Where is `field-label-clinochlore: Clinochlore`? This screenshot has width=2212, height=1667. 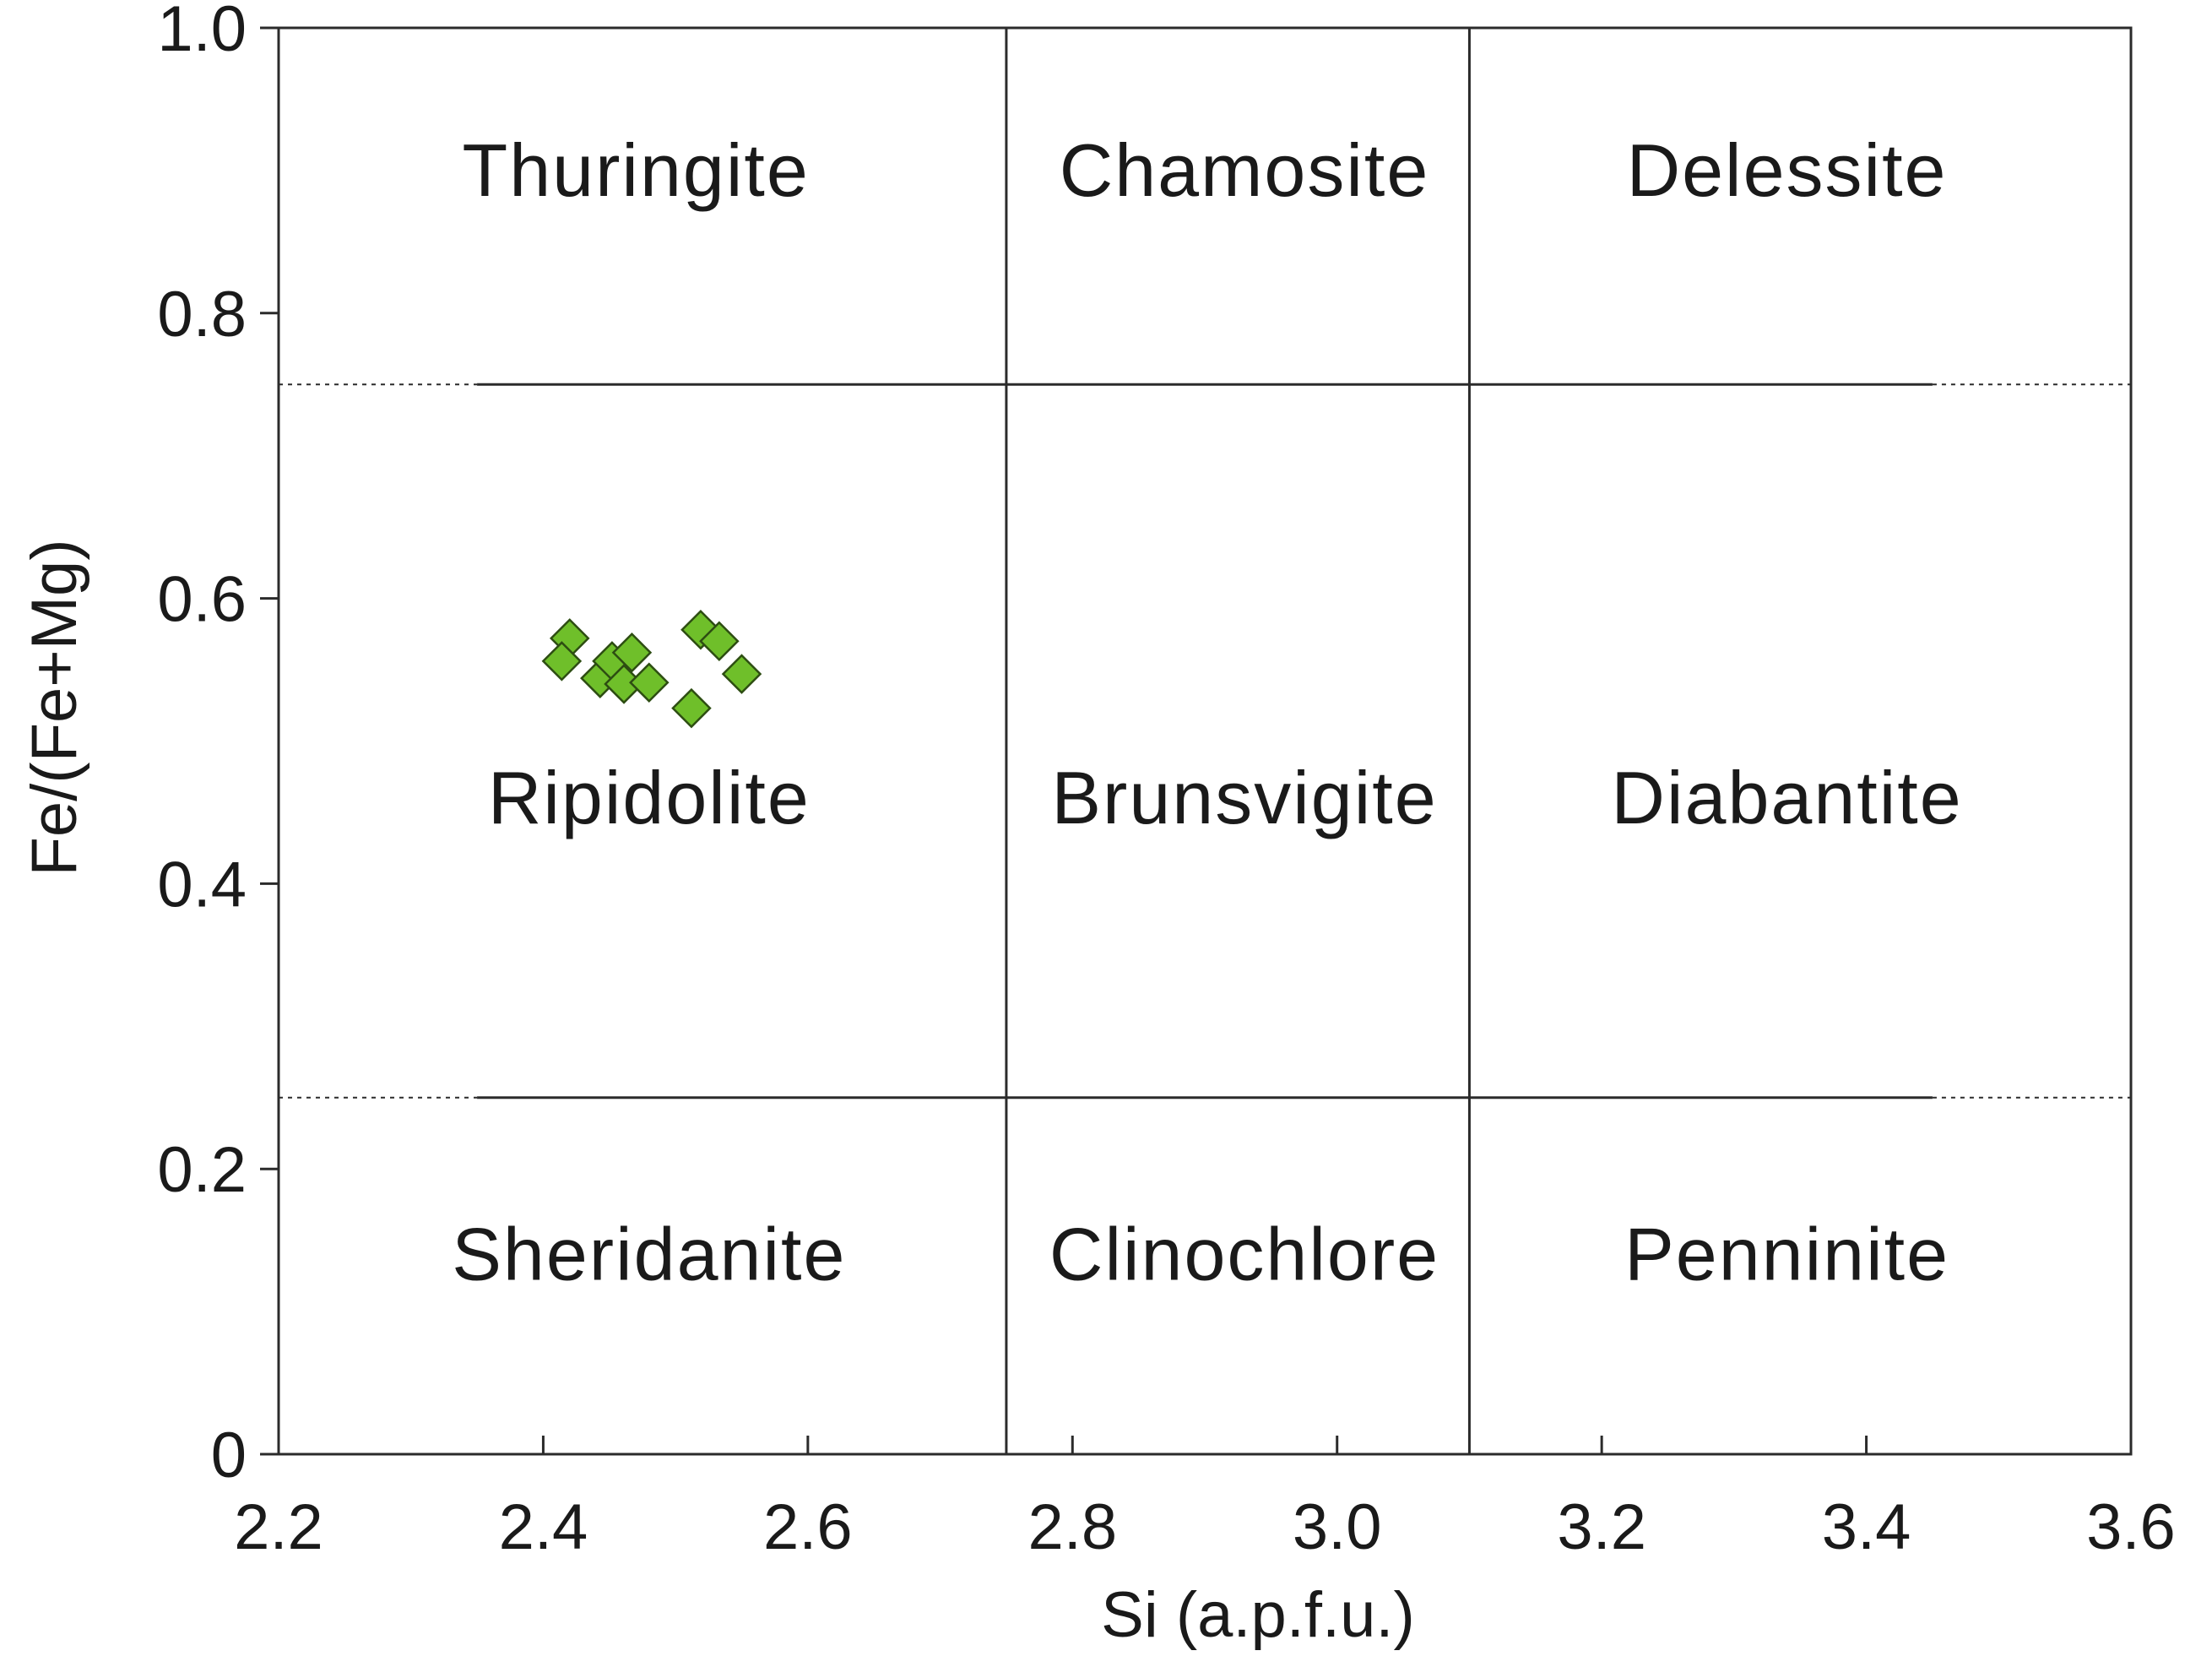
field-label-clinochlore: Clinochlore is located at coordinates (1244, 1254).